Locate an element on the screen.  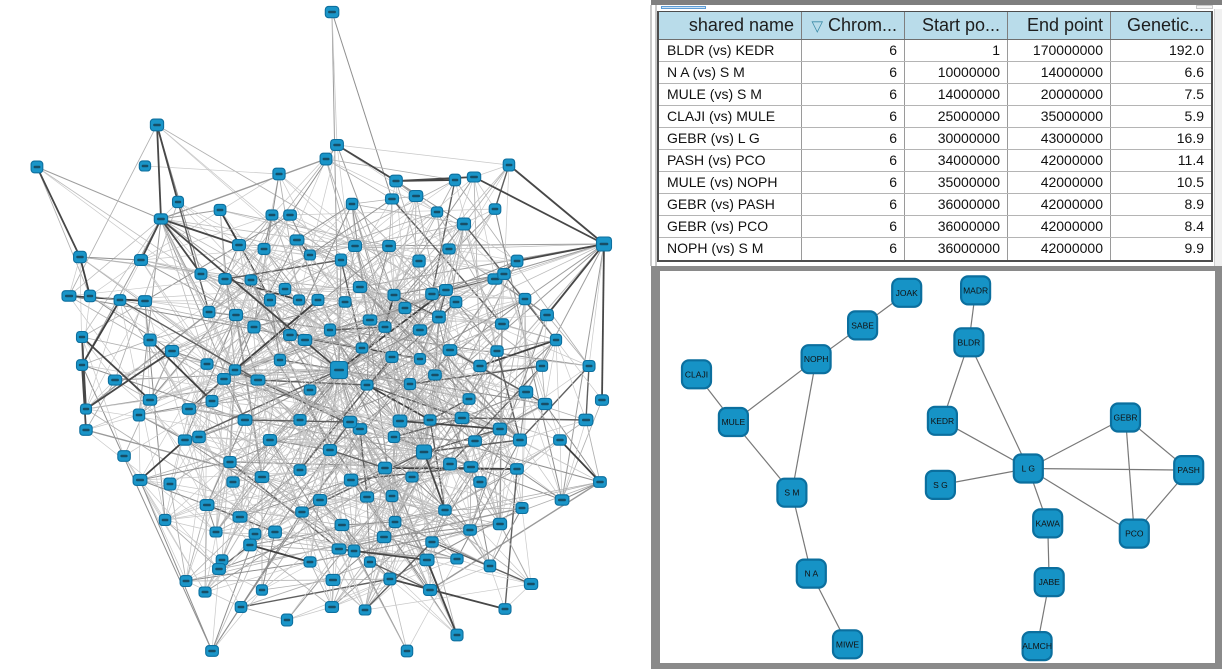
svg-text: CLAJI is located at coordinates (696, 374).